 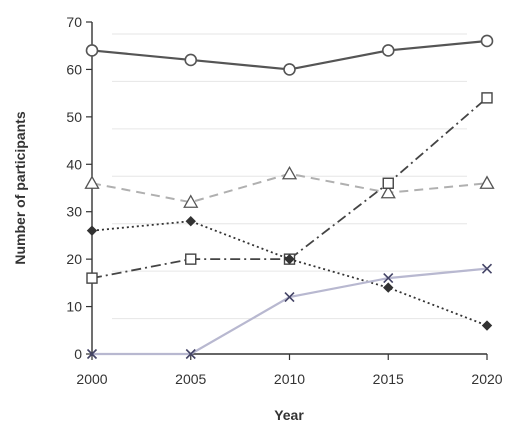 I want to click on y-tick-label: 0, so click(x=78, y=354).